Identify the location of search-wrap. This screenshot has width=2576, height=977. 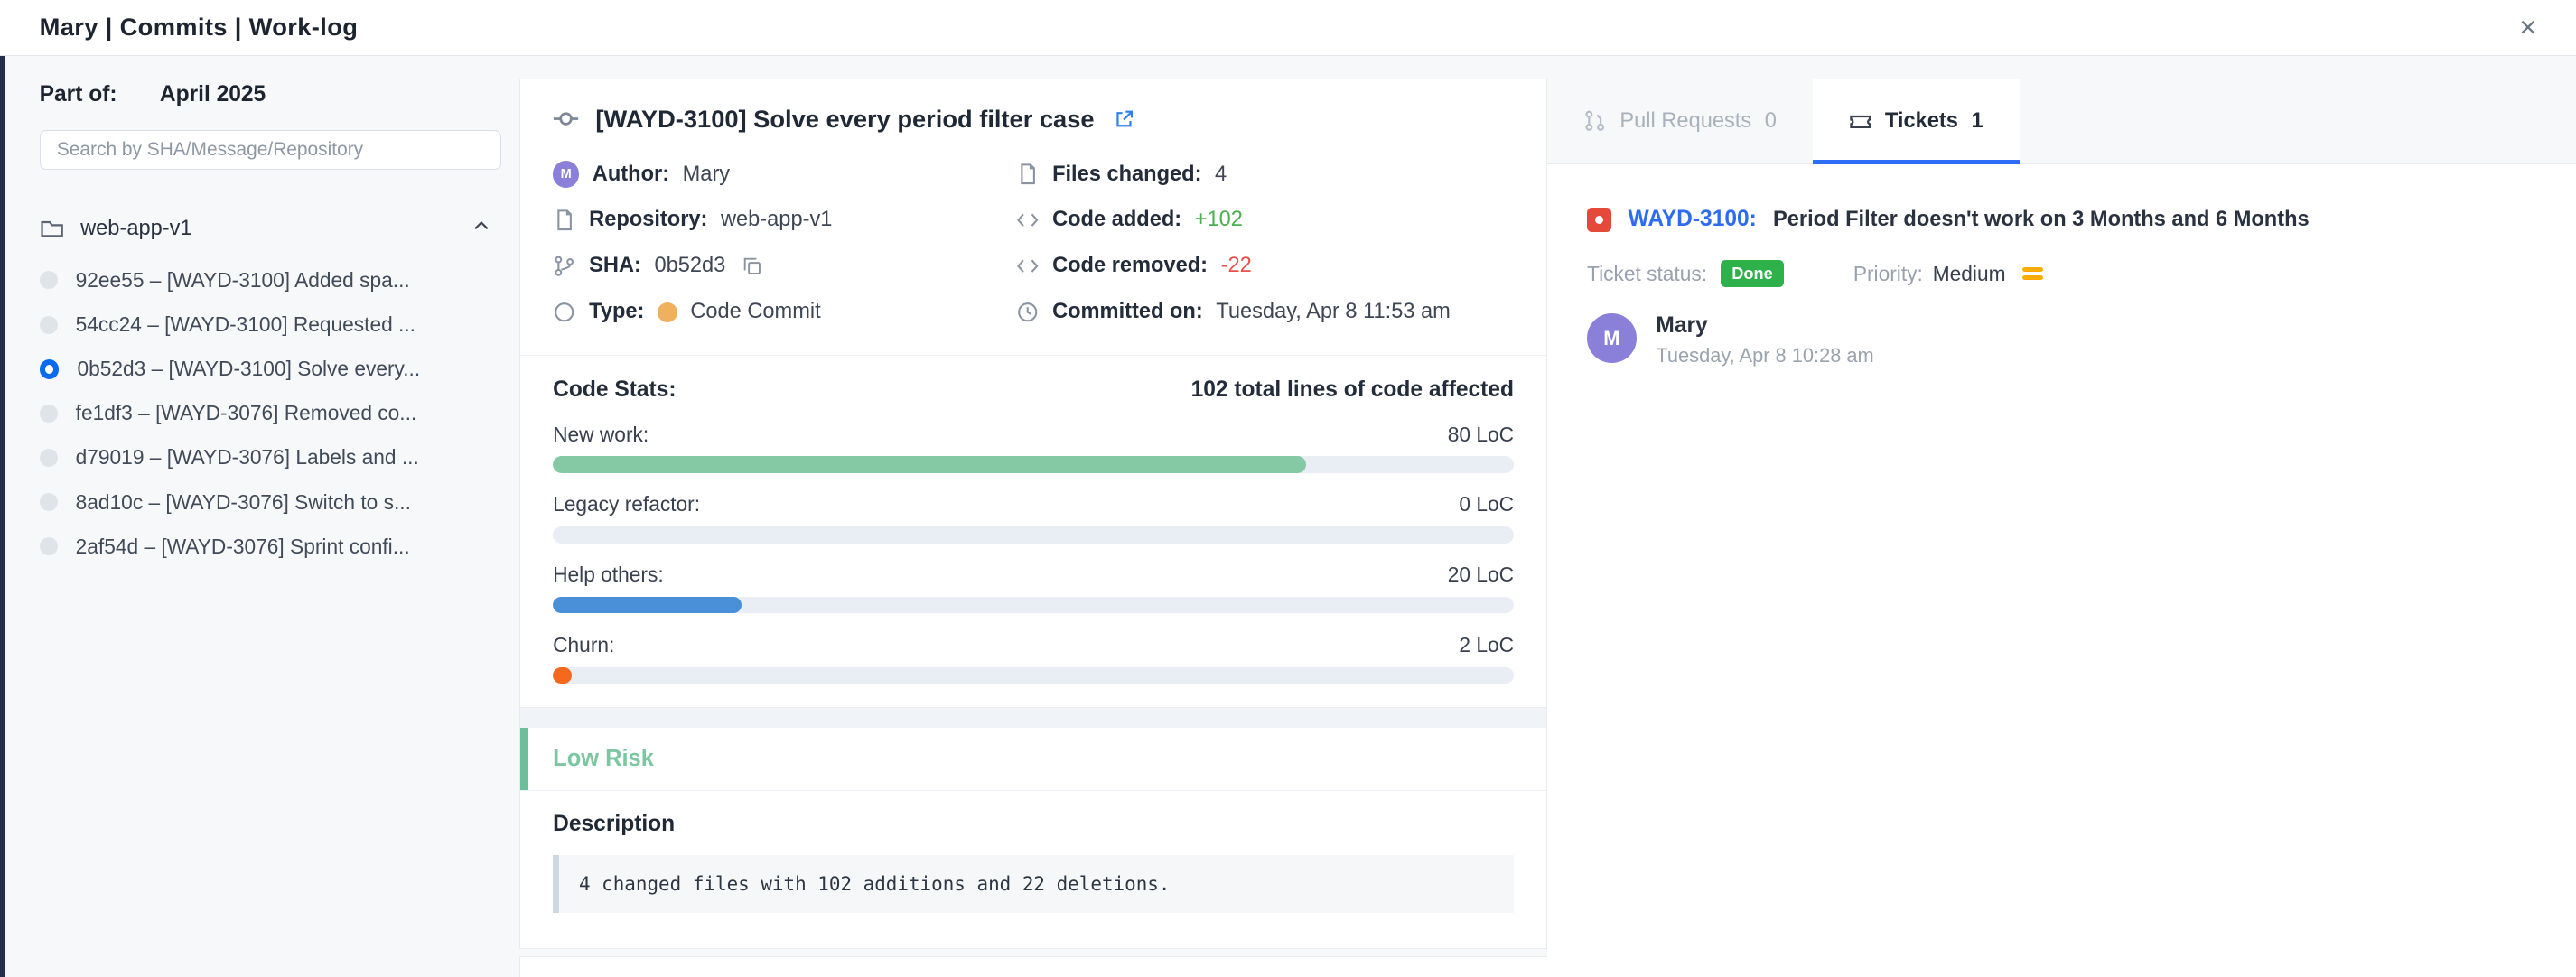
(270, 150).